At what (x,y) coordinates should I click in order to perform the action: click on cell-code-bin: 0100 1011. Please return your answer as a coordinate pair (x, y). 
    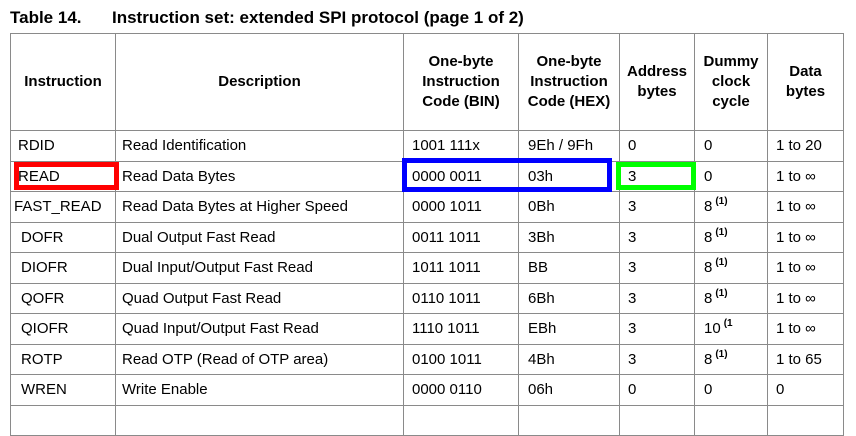
    Looking at the image, I should click on (461, 359).